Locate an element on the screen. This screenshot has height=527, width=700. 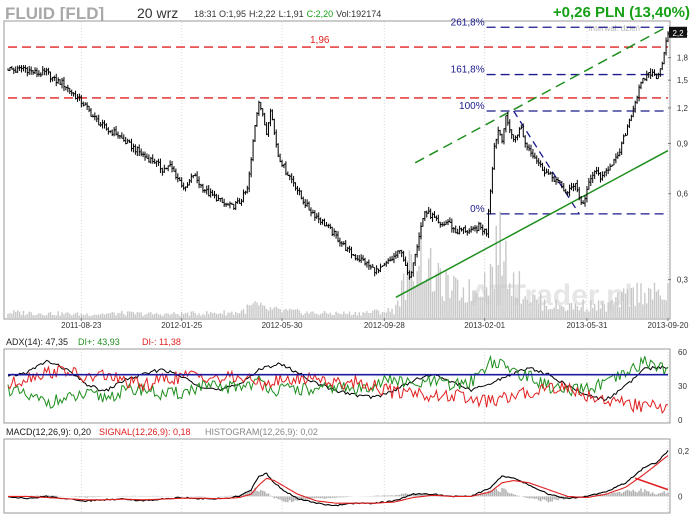
price-x-tick-label: 2013-09-20 is located at coordinates (668, 325).